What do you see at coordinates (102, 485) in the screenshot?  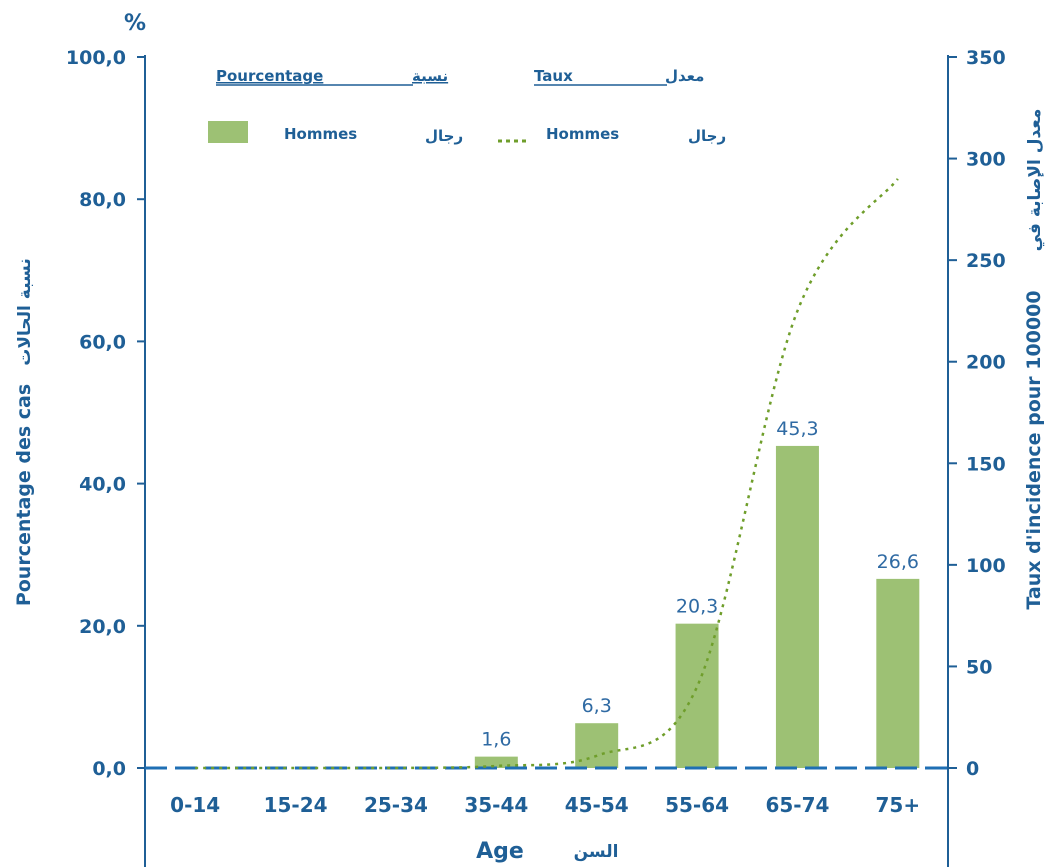 I see `left-tick-label: 40,0` at bounding box center [102, 485].